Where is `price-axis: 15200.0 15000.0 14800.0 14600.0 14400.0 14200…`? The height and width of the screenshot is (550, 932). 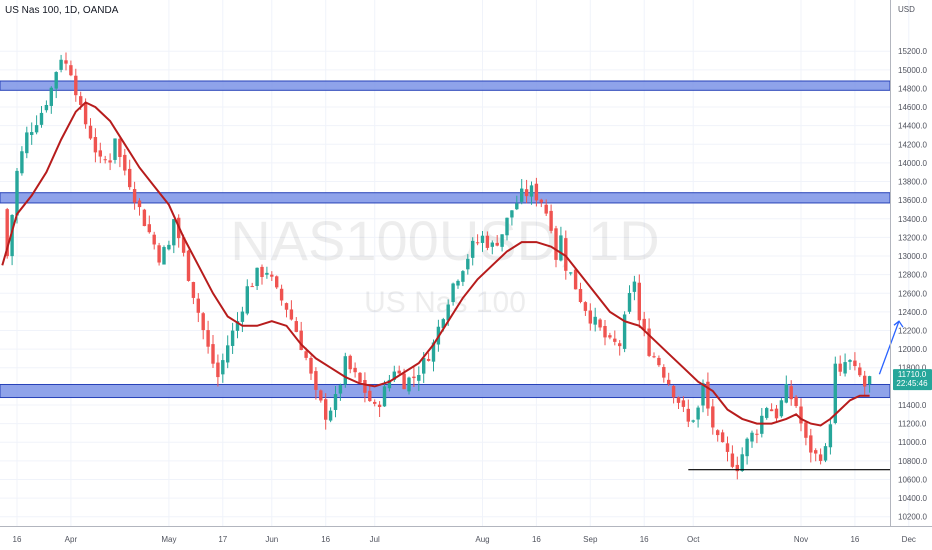 price-axis: 15200.0 15000.0 14800.0 14600.0 14400.0 14200… is located at coordinates (912, 284).